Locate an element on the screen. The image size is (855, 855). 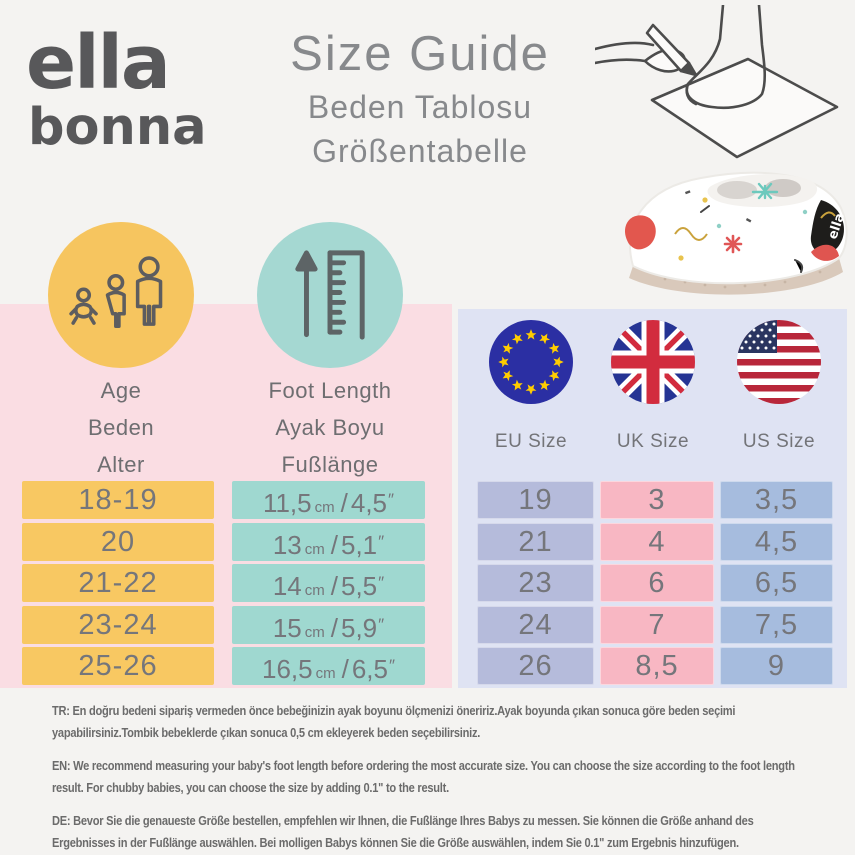
foot-length-cell: 15 cm/5,9″ is located at coordinates (328, 624).